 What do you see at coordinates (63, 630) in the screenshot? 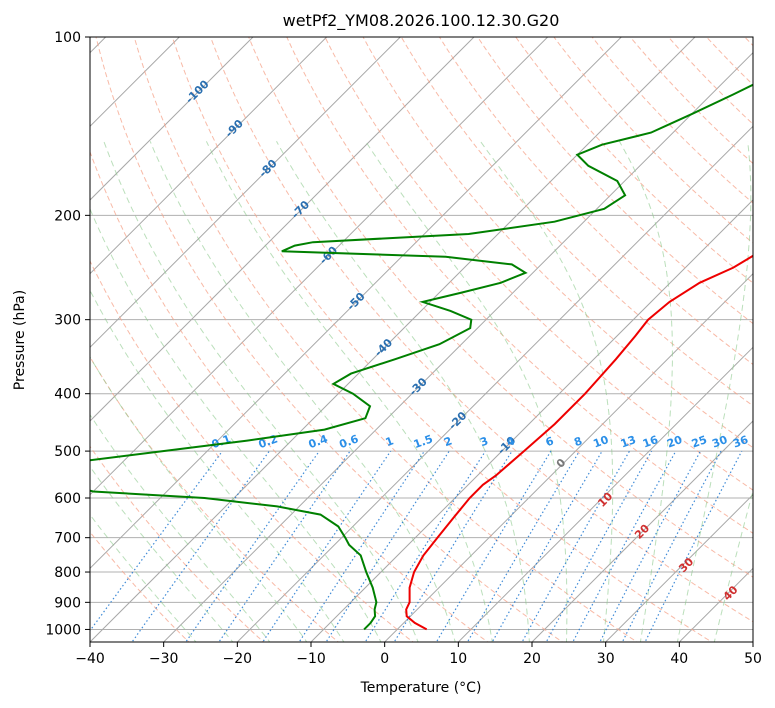
I see `y-tick-label: 1000` at bounding box center [63, 630].